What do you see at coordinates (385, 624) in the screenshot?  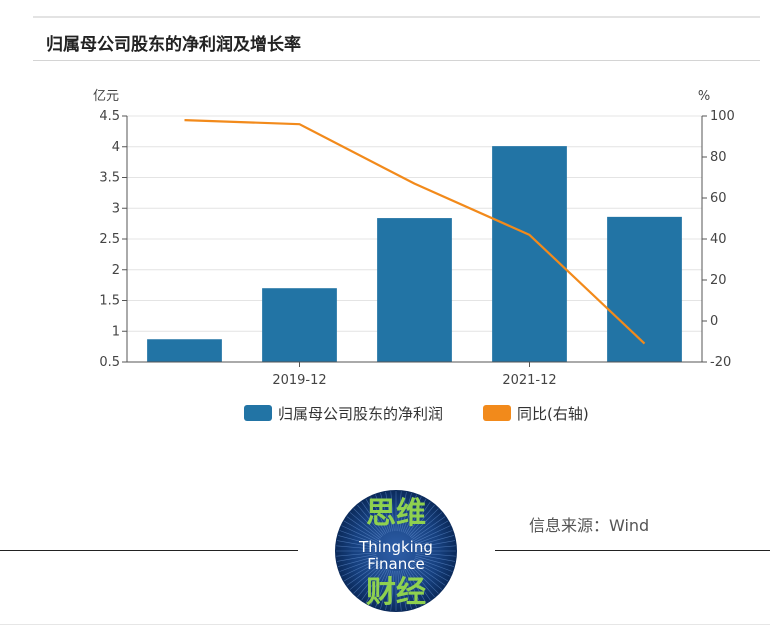 I see `bottom-divider` at bounding box center [385, 624].